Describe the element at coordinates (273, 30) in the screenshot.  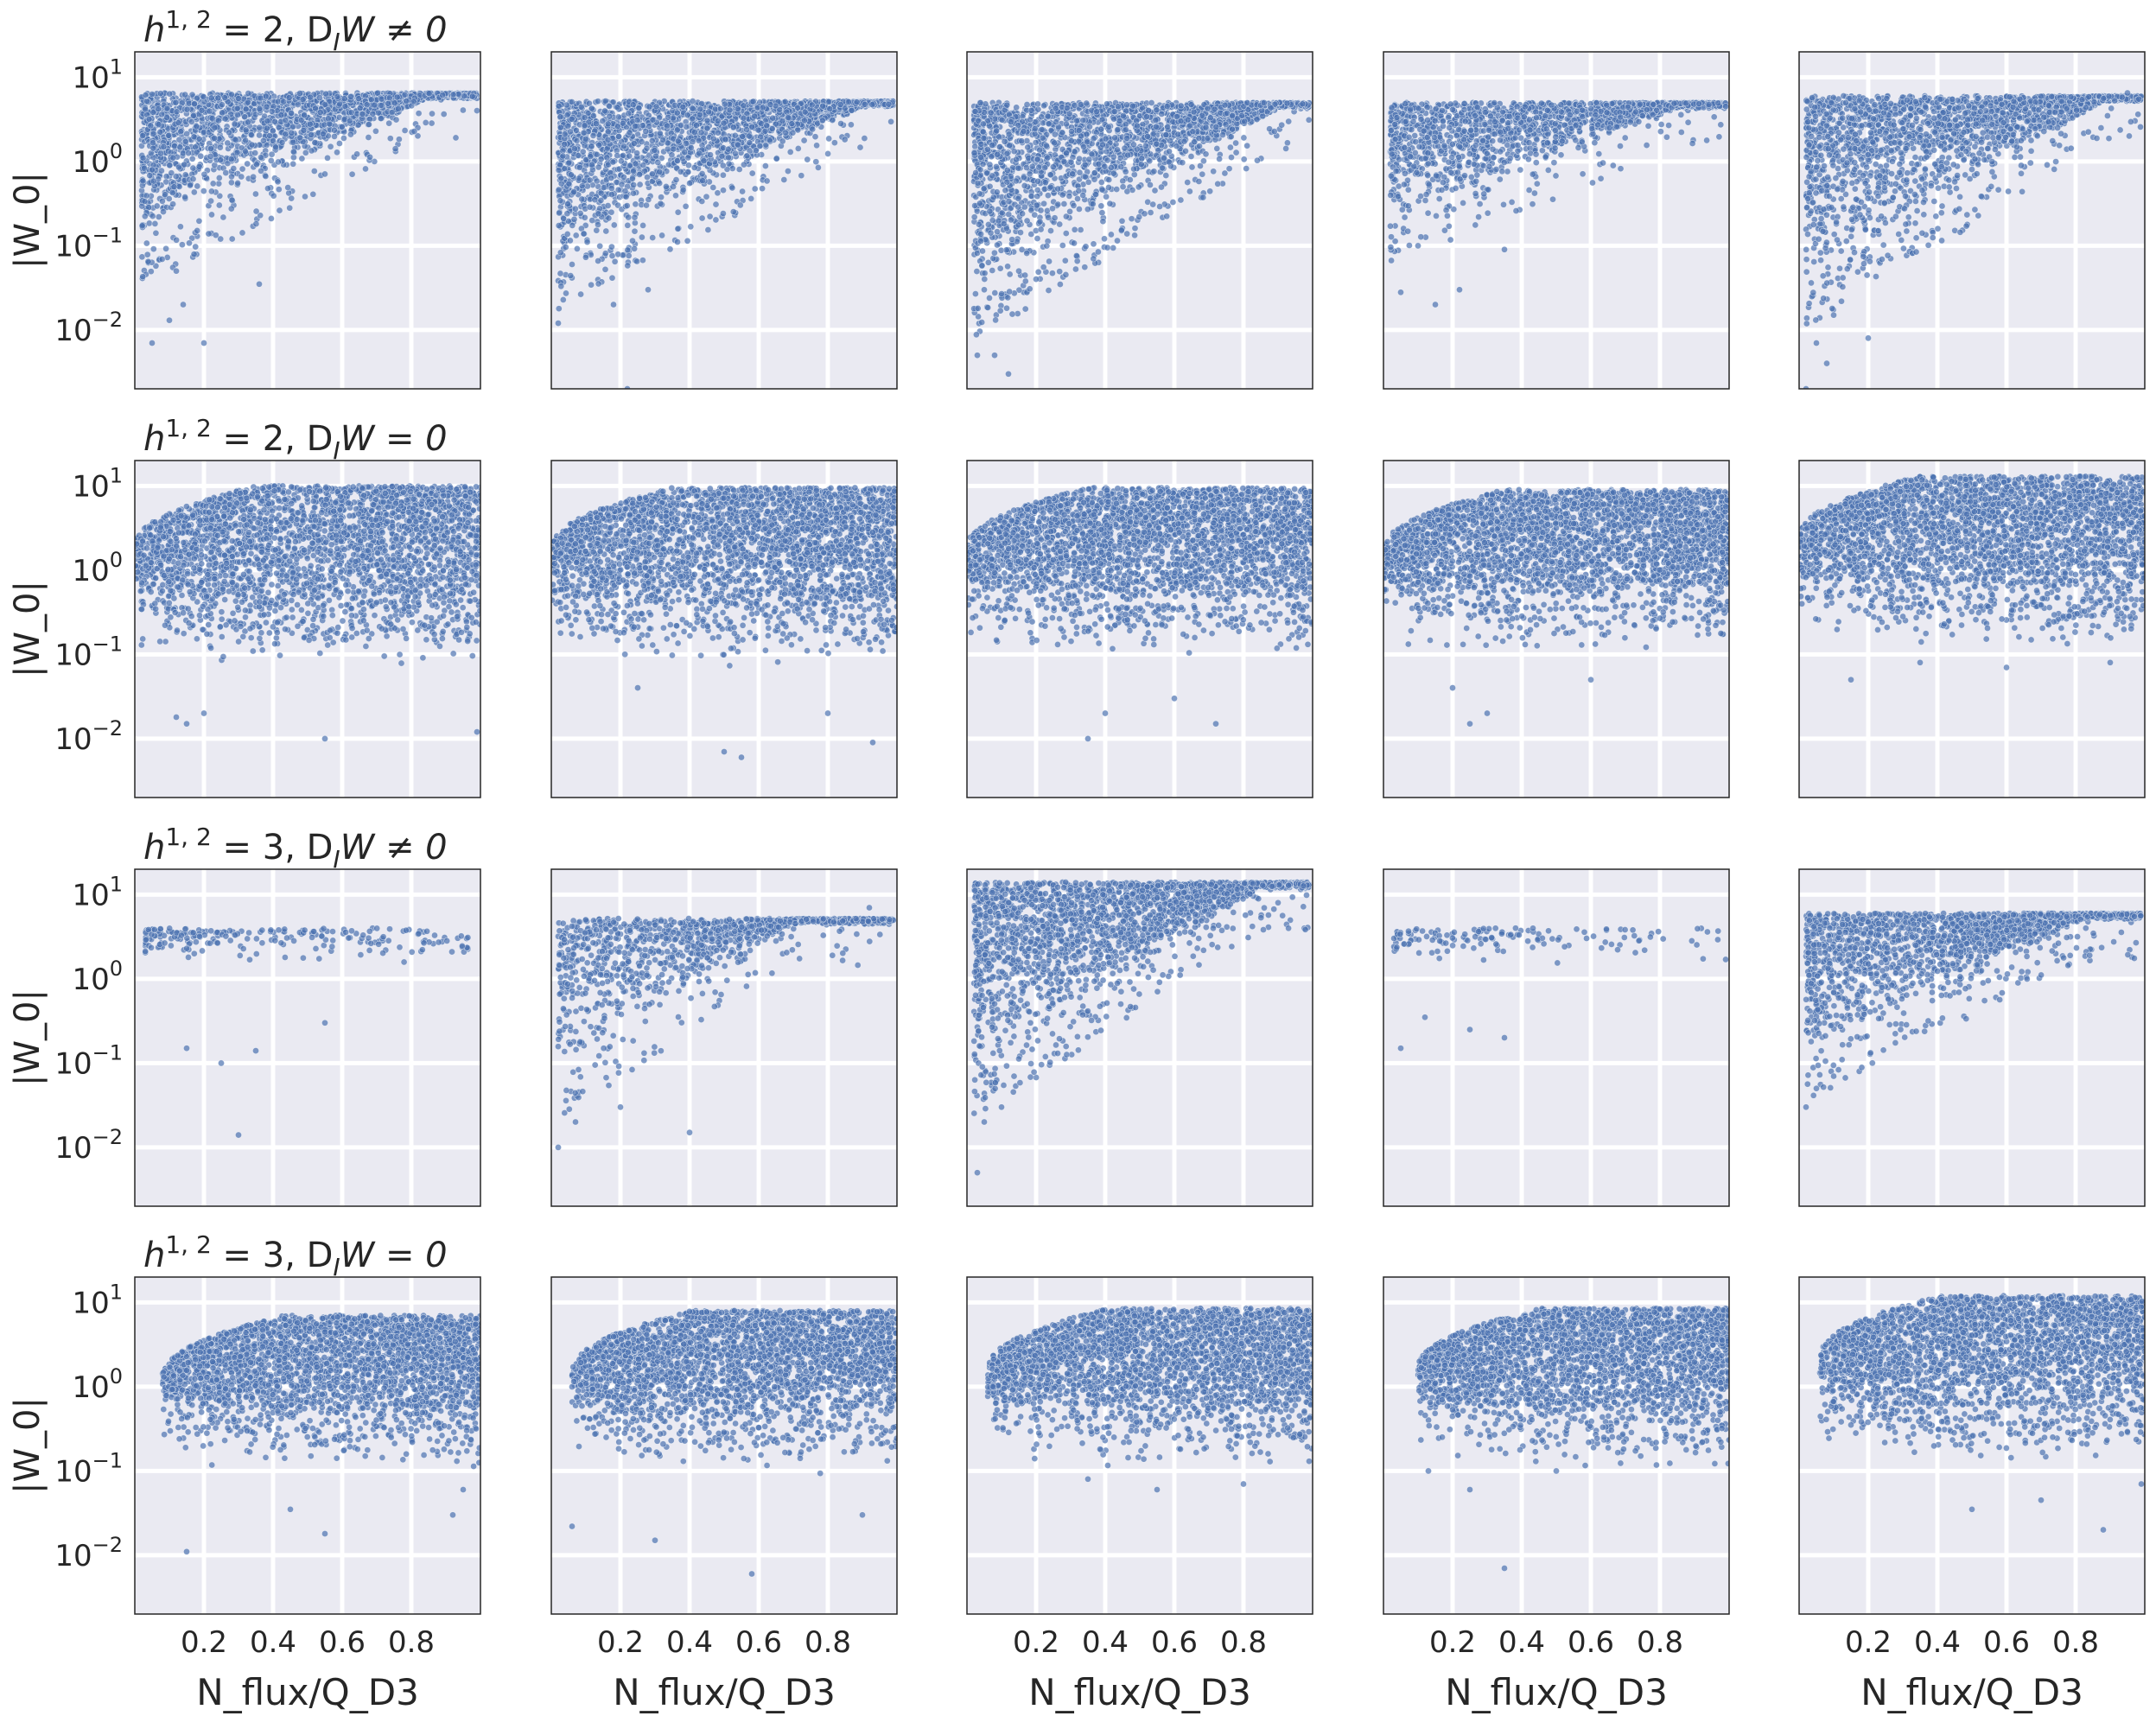
I see `title-text: = 2, D` at that location.